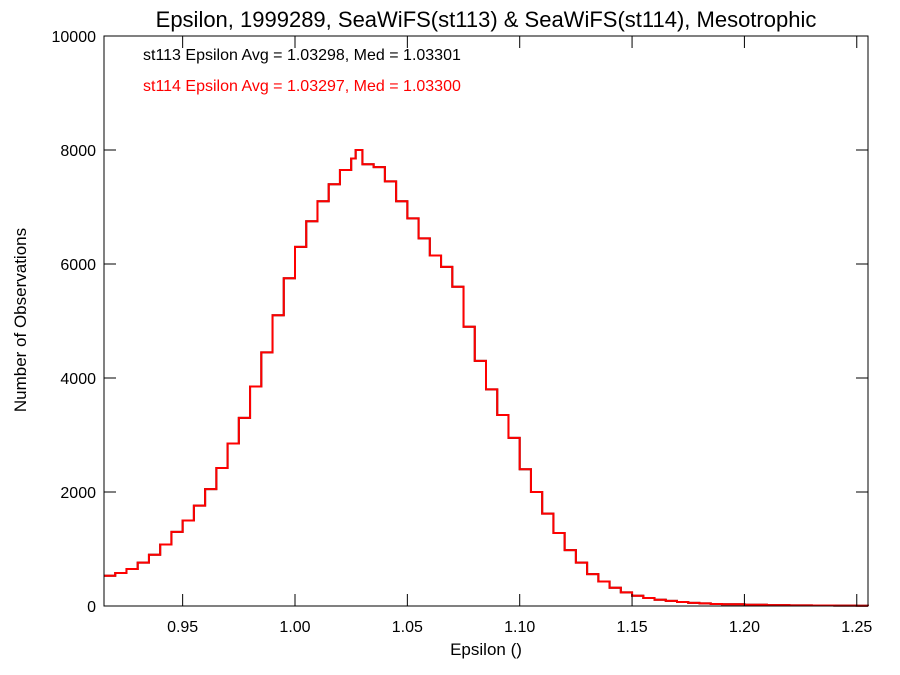 This screenshot has width=900, height=675. I want to click on x-axis-label: Epsilon (), so click(486, 649).